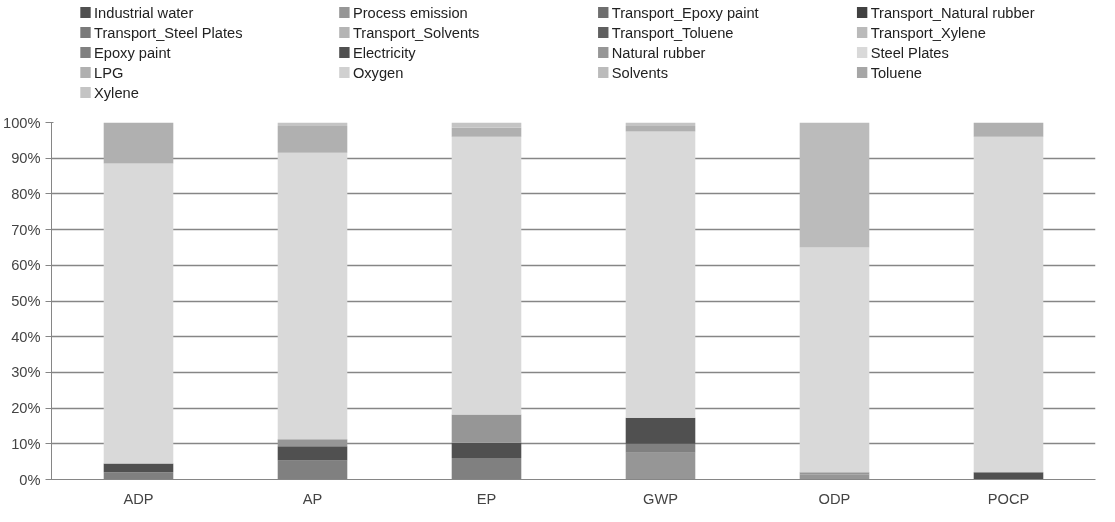 The height and width of the screenshot is (522, 1115). I want to click on legend-label: Natural rubber, so click(658, 52).